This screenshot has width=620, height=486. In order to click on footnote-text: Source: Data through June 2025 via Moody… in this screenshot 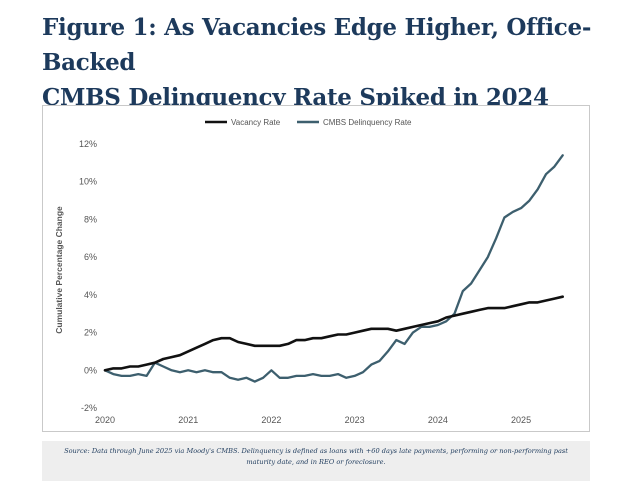, I will do `click(316, 456)`.